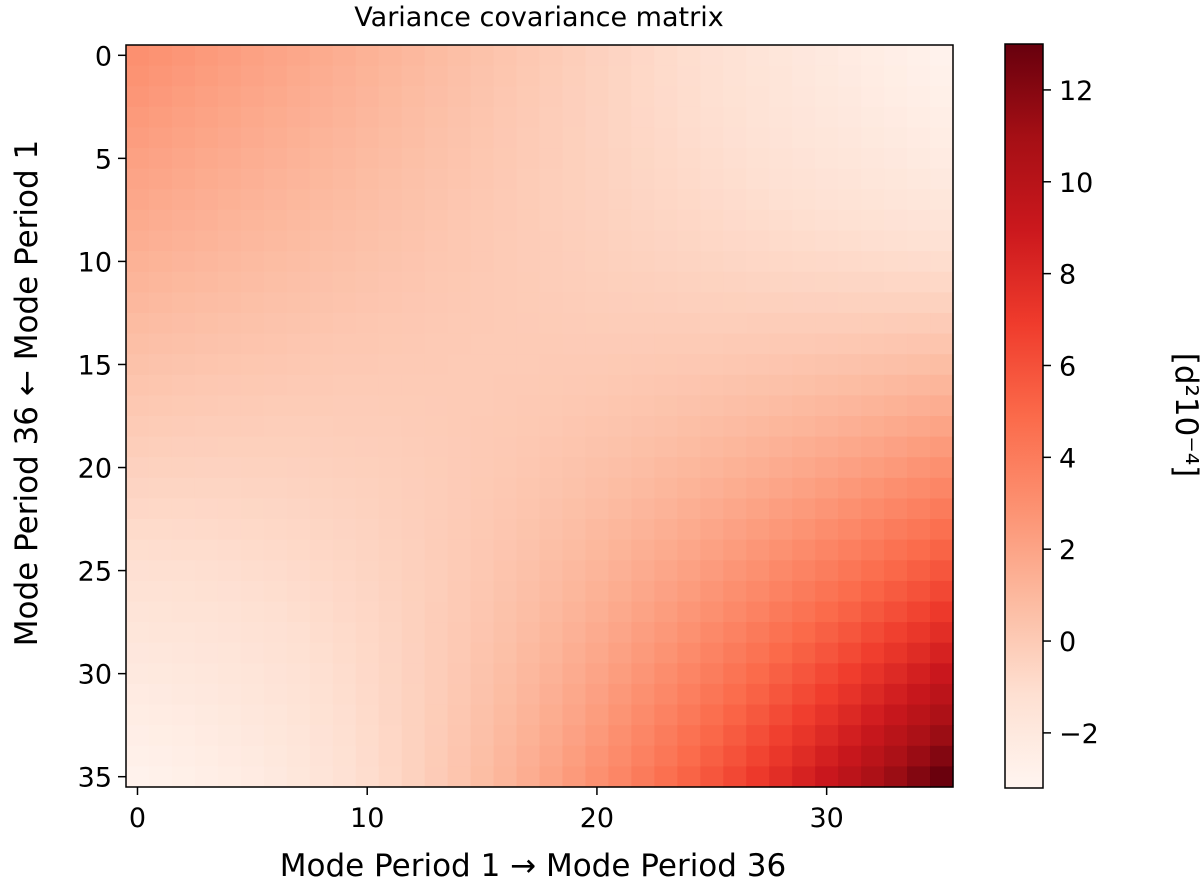  What do you see at coordinates (103, 56) in the screenshot?
I see `y-tick-label: 0` at bounding box center [103, 56].